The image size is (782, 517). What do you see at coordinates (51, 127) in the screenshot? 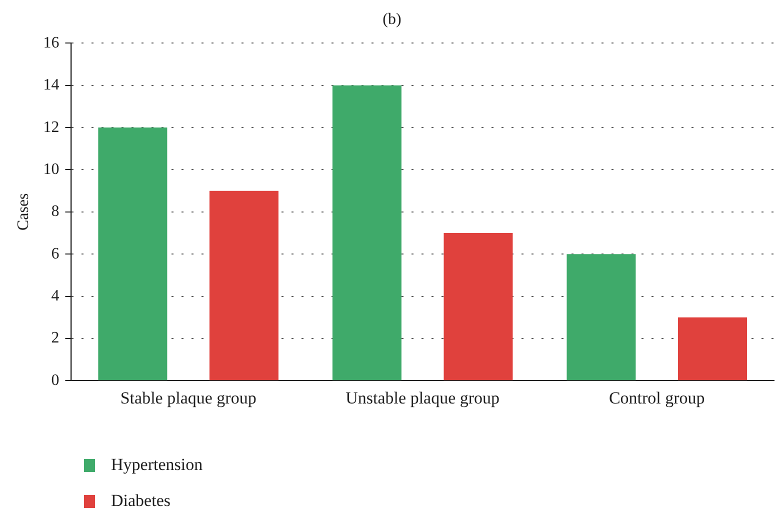
I see `y-tick-label: 12` at bounding box center [51, 127].